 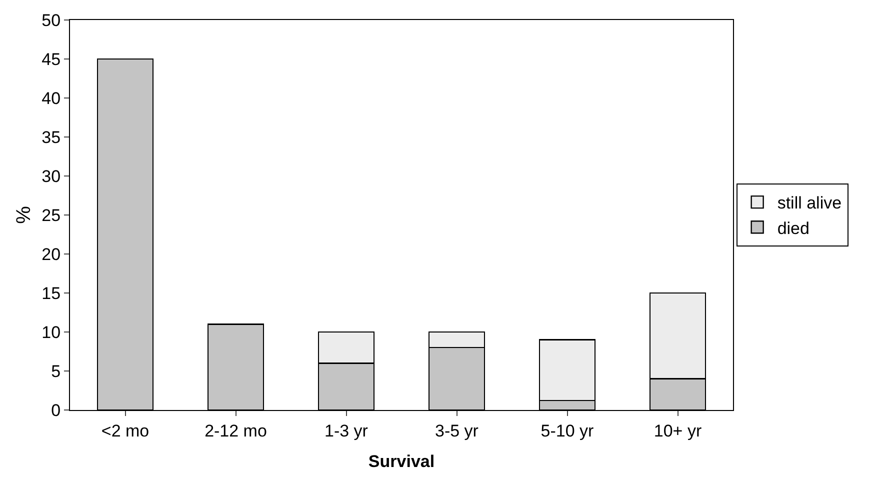 I want to click on y-tick-label: 50, so click(x=51, y=20).